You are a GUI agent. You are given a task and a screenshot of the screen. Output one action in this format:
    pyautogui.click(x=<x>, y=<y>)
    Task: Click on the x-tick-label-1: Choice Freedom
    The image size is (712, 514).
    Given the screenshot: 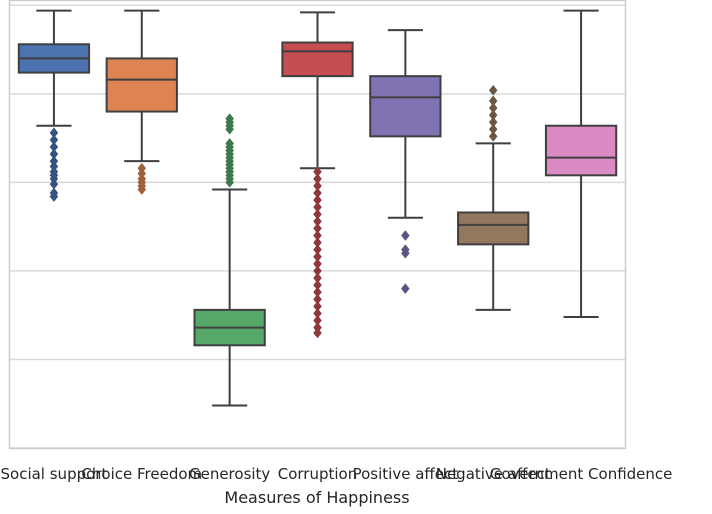 What is the action you would take?
    pyautogui.click(x=141, y=474)
    